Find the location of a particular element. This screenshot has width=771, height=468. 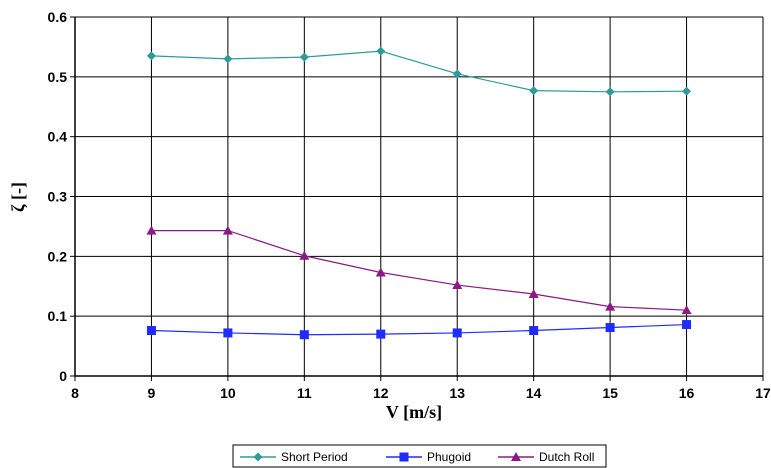

x-tick-label: 15 is located at coordinates (610, 393).